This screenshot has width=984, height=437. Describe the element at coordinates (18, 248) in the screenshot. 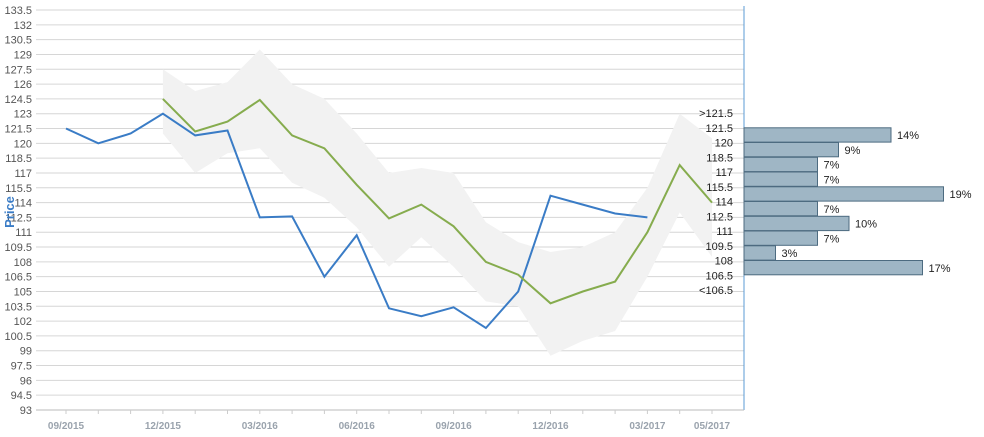

I see `y-tick-label: 109.5` at that location.